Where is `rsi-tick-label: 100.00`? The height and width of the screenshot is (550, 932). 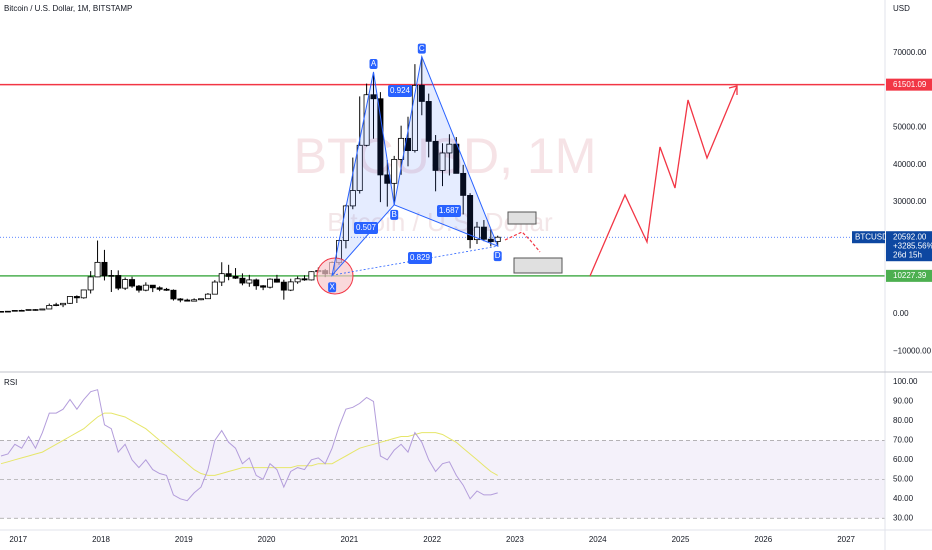 rsi-tick-label: 100.00 is located at coordinates (905, 381).